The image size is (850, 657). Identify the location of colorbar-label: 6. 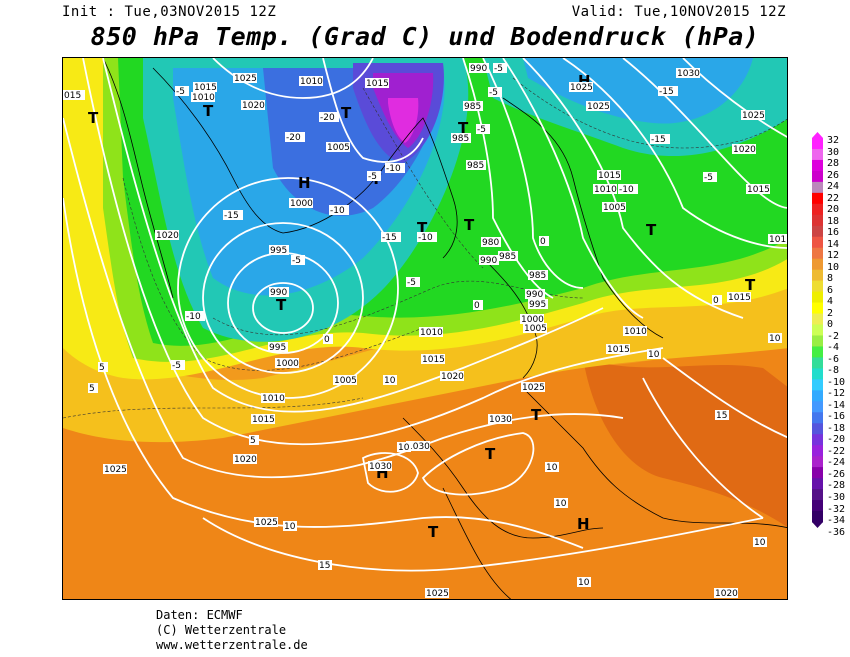
(830, 290).